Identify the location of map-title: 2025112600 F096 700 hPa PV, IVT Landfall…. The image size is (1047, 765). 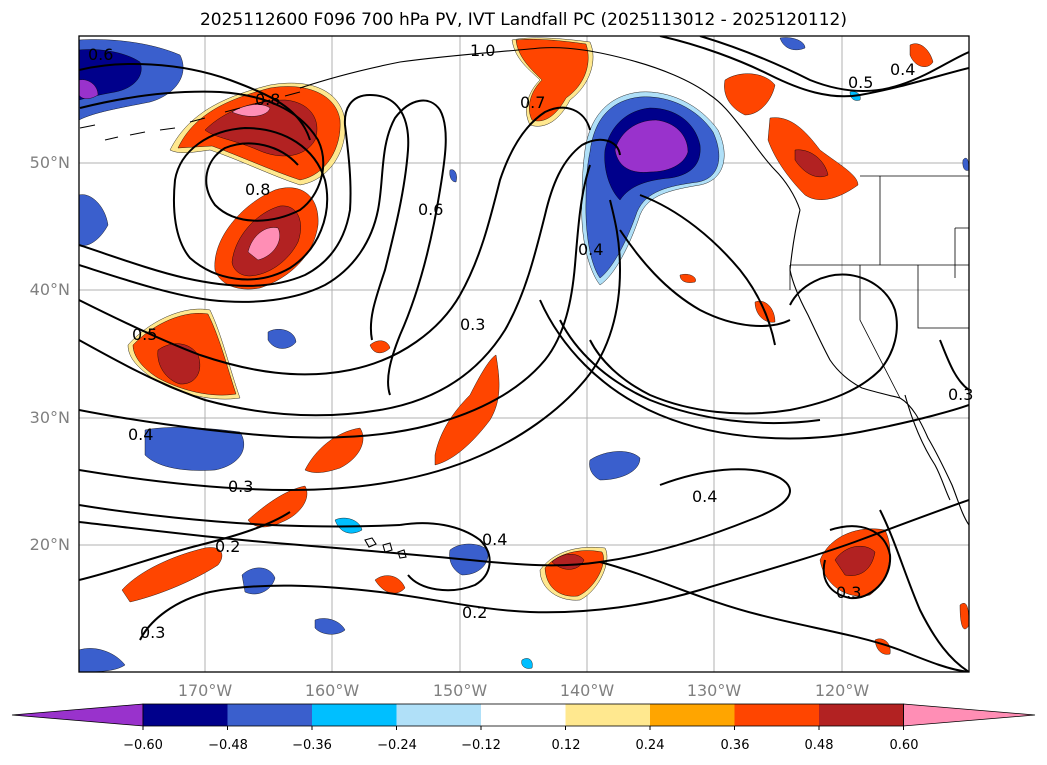
(523, 20).